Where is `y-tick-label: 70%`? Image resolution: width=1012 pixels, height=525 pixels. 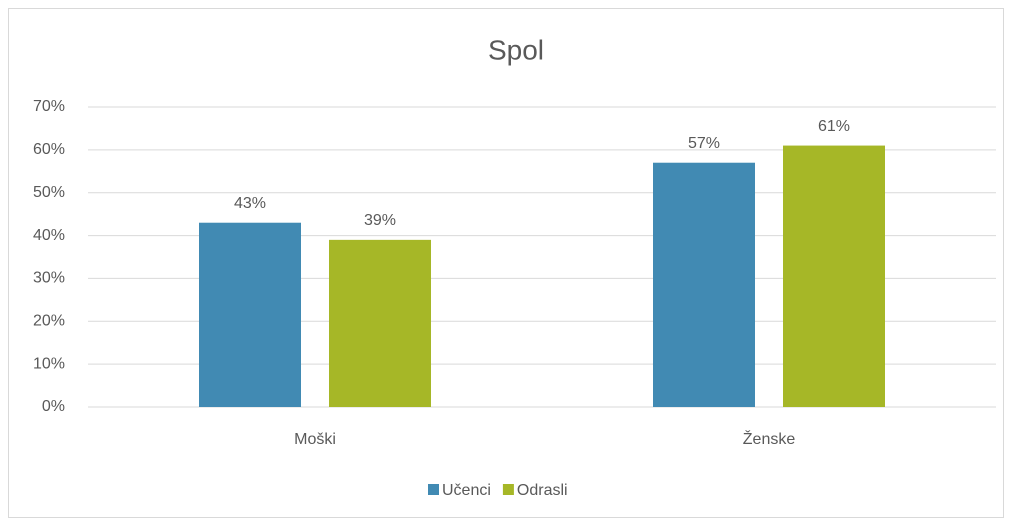
y-tick-label: 70% is located at coordinates (49, 106).